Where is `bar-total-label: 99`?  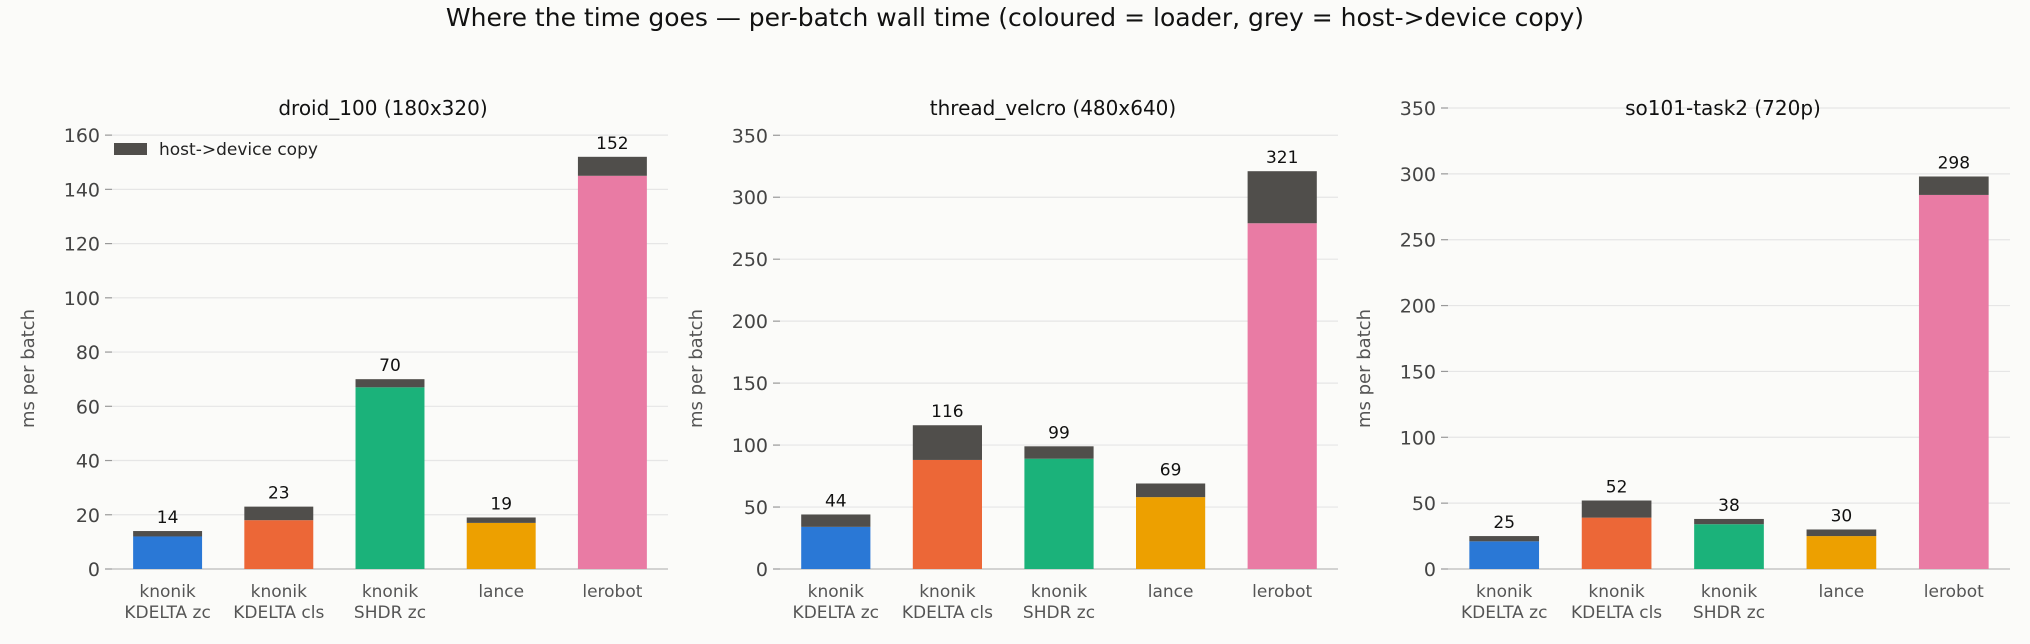 bar-total-label: 99 is located at coordinates (1059, 433).